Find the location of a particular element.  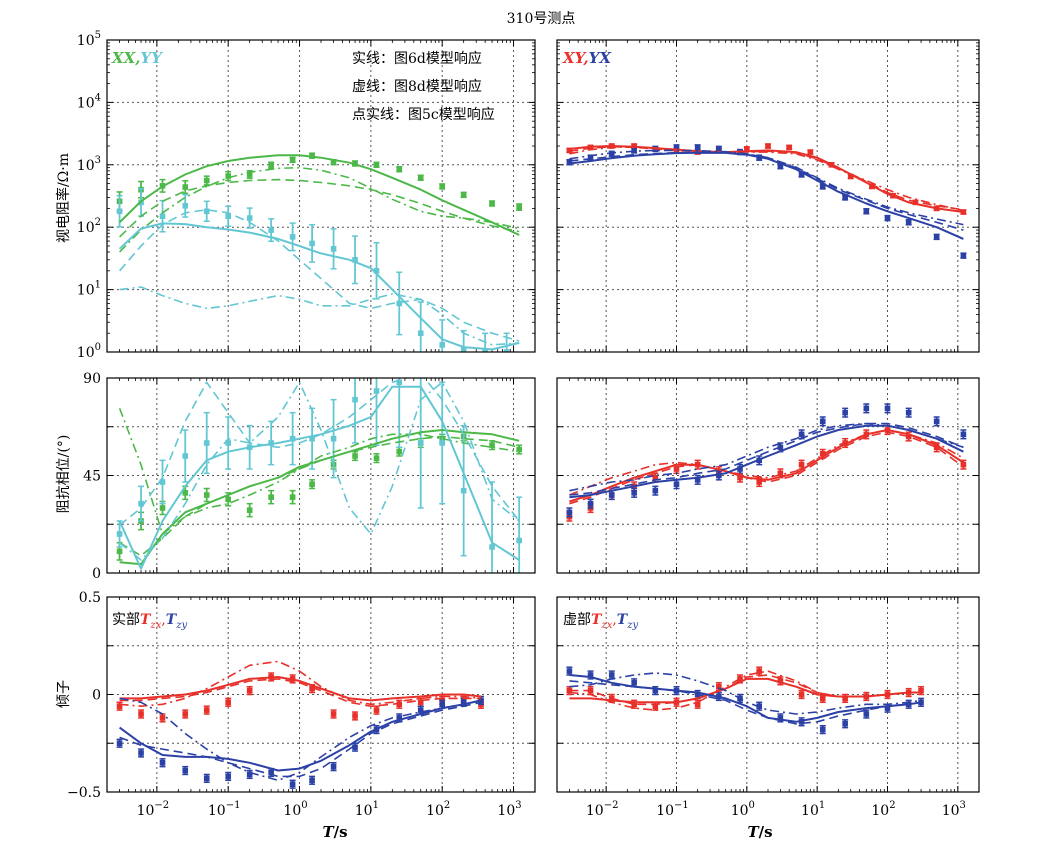

plot-area is located at coordinates (321, 475).